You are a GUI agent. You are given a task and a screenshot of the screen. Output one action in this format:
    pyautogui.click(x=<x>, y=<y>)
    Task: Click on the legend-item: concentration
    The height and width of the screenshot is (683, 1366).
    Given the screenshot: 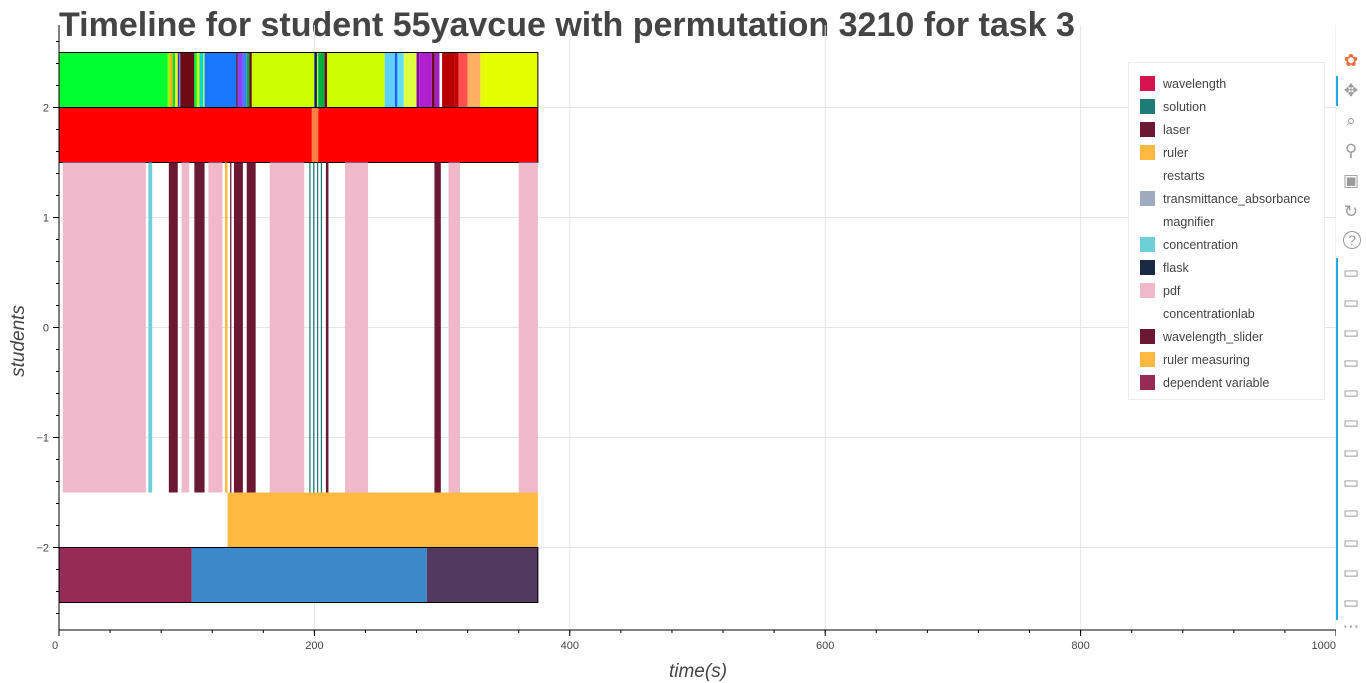 What is the action you would take?
    pyautogui.click(x=1232, y=244)
    